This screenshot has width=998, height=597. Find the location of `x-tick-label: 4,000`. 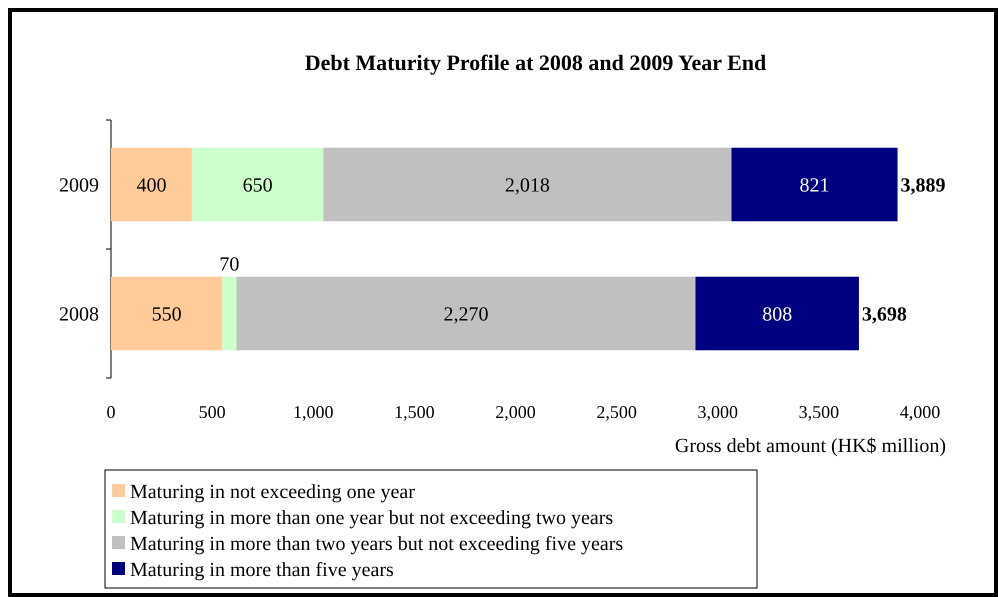

x-tick-label: 4,000 is located at coordinates (920, 412).